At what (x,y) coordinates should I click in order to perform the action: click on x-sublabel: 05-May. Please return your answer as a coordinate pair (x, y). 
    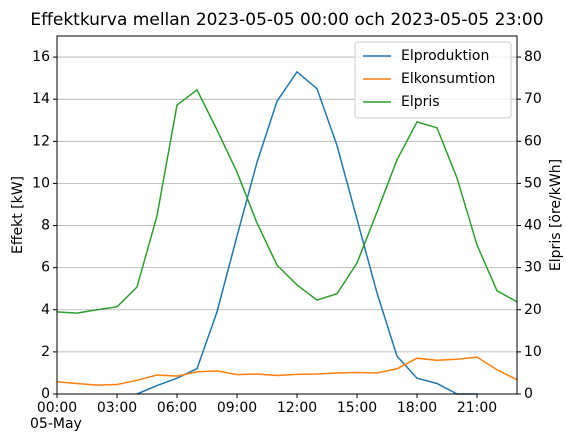
    Looking at the image, I should click on (56, 424).